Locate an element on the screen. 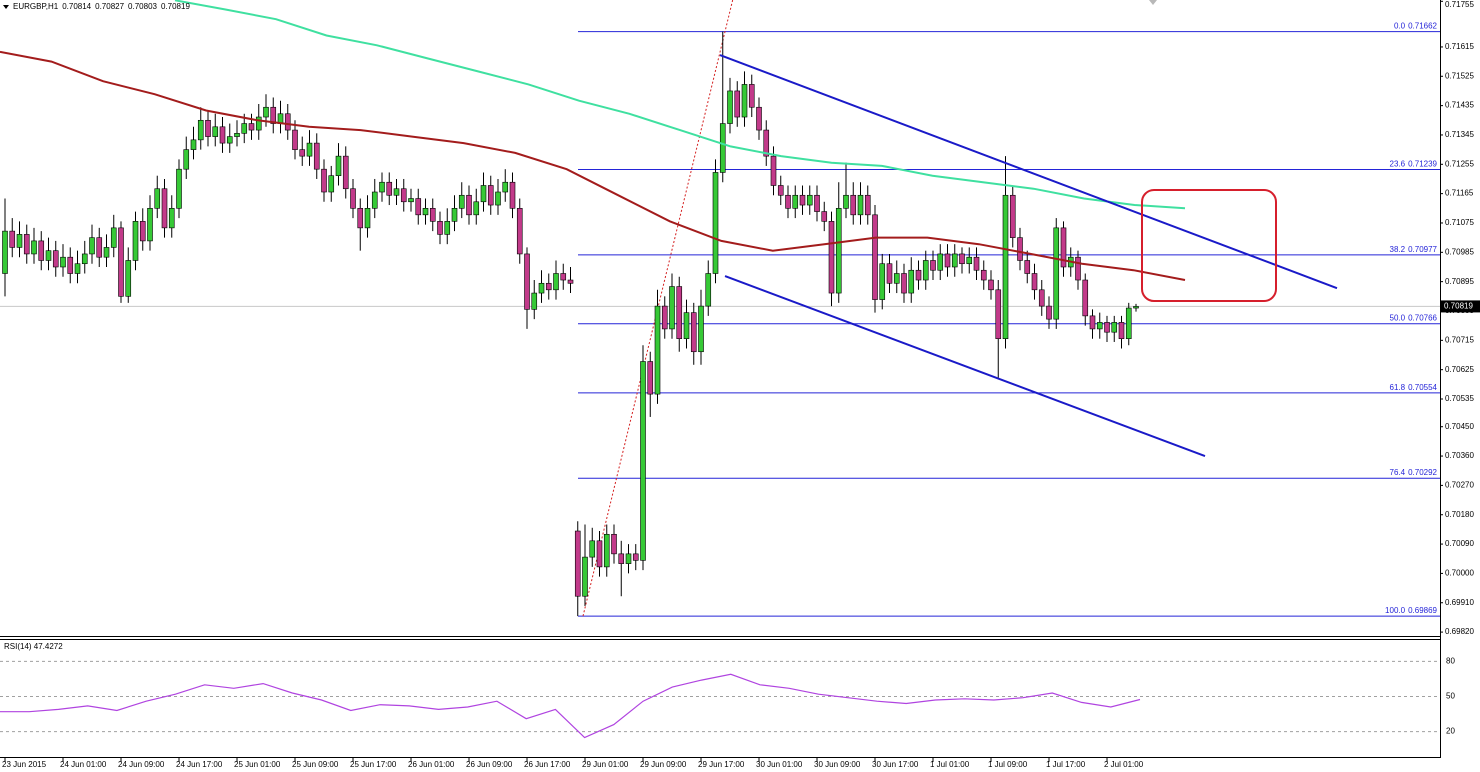 Image resolution: width=1480 pixels, height=772 pixels. x-tick-label: 1 Jul 09:00 is located at coordinates (1008, 764).